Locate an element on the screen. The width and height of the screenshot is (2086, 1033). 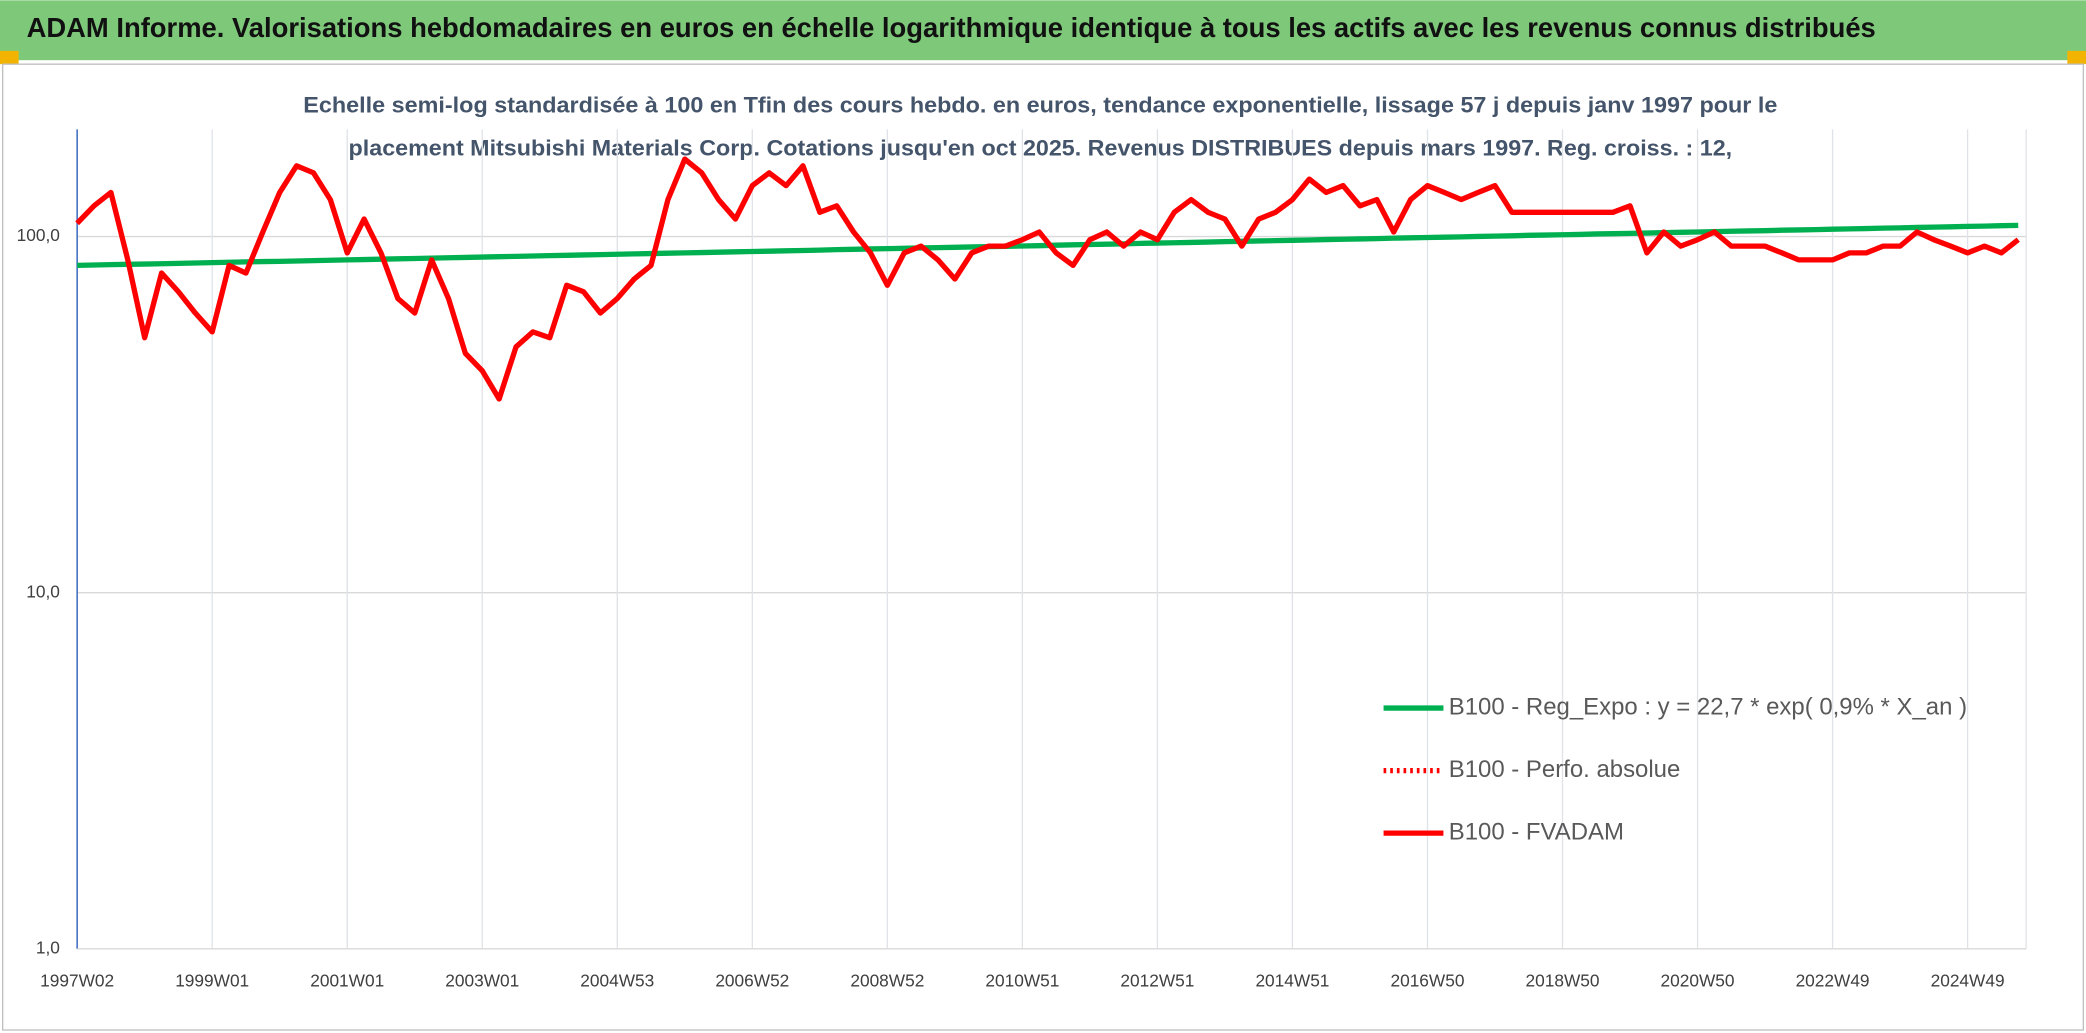
y-tick-label: 1,0 is located at coordinates (48, 947).